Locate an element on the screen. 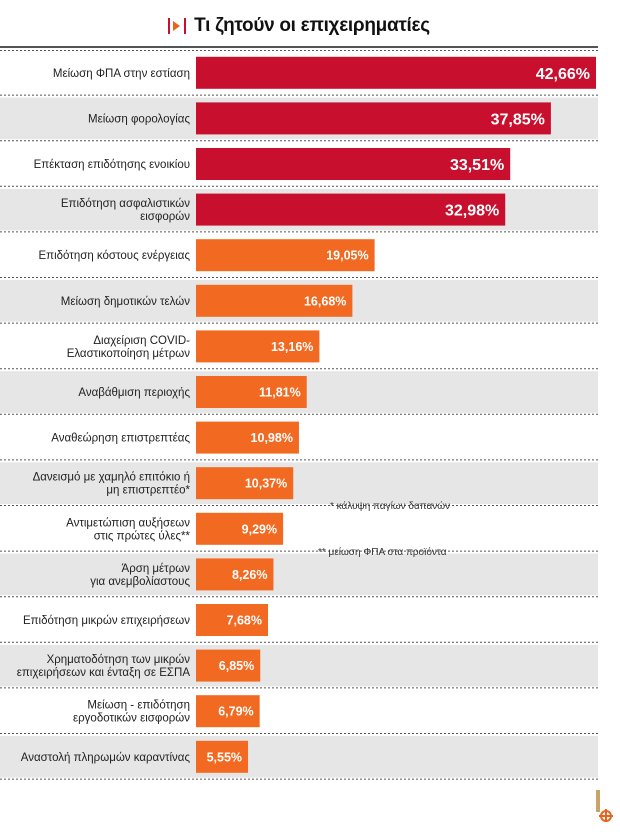 The image size is (620, 832). data-label: 10,98% is located at coordinates (272, 438).